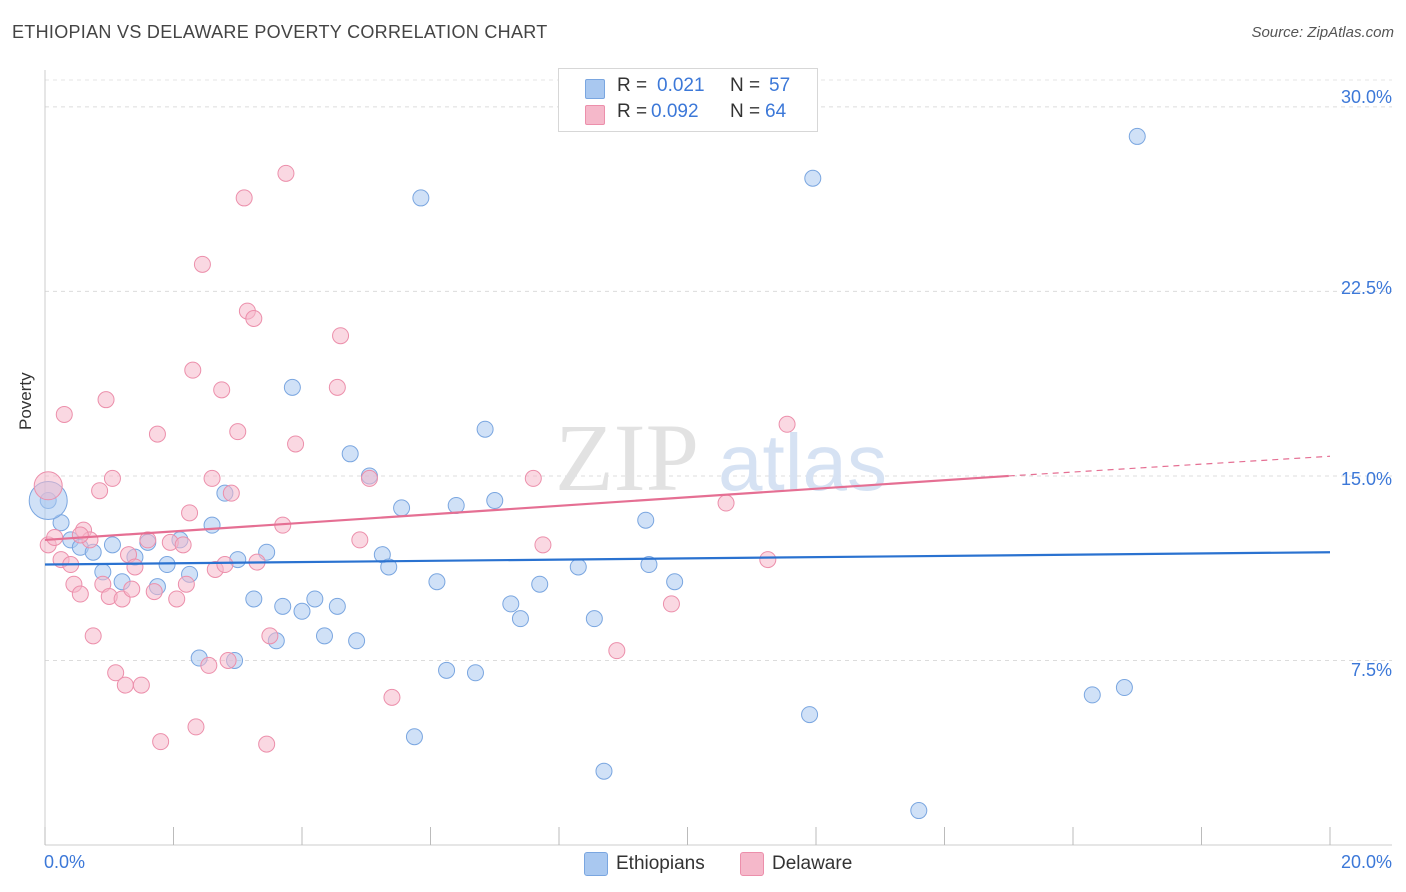  Describe the element at coordinates (1366, 479) in the screenshot. I see `y-tick-label: 15.0%` at that location.